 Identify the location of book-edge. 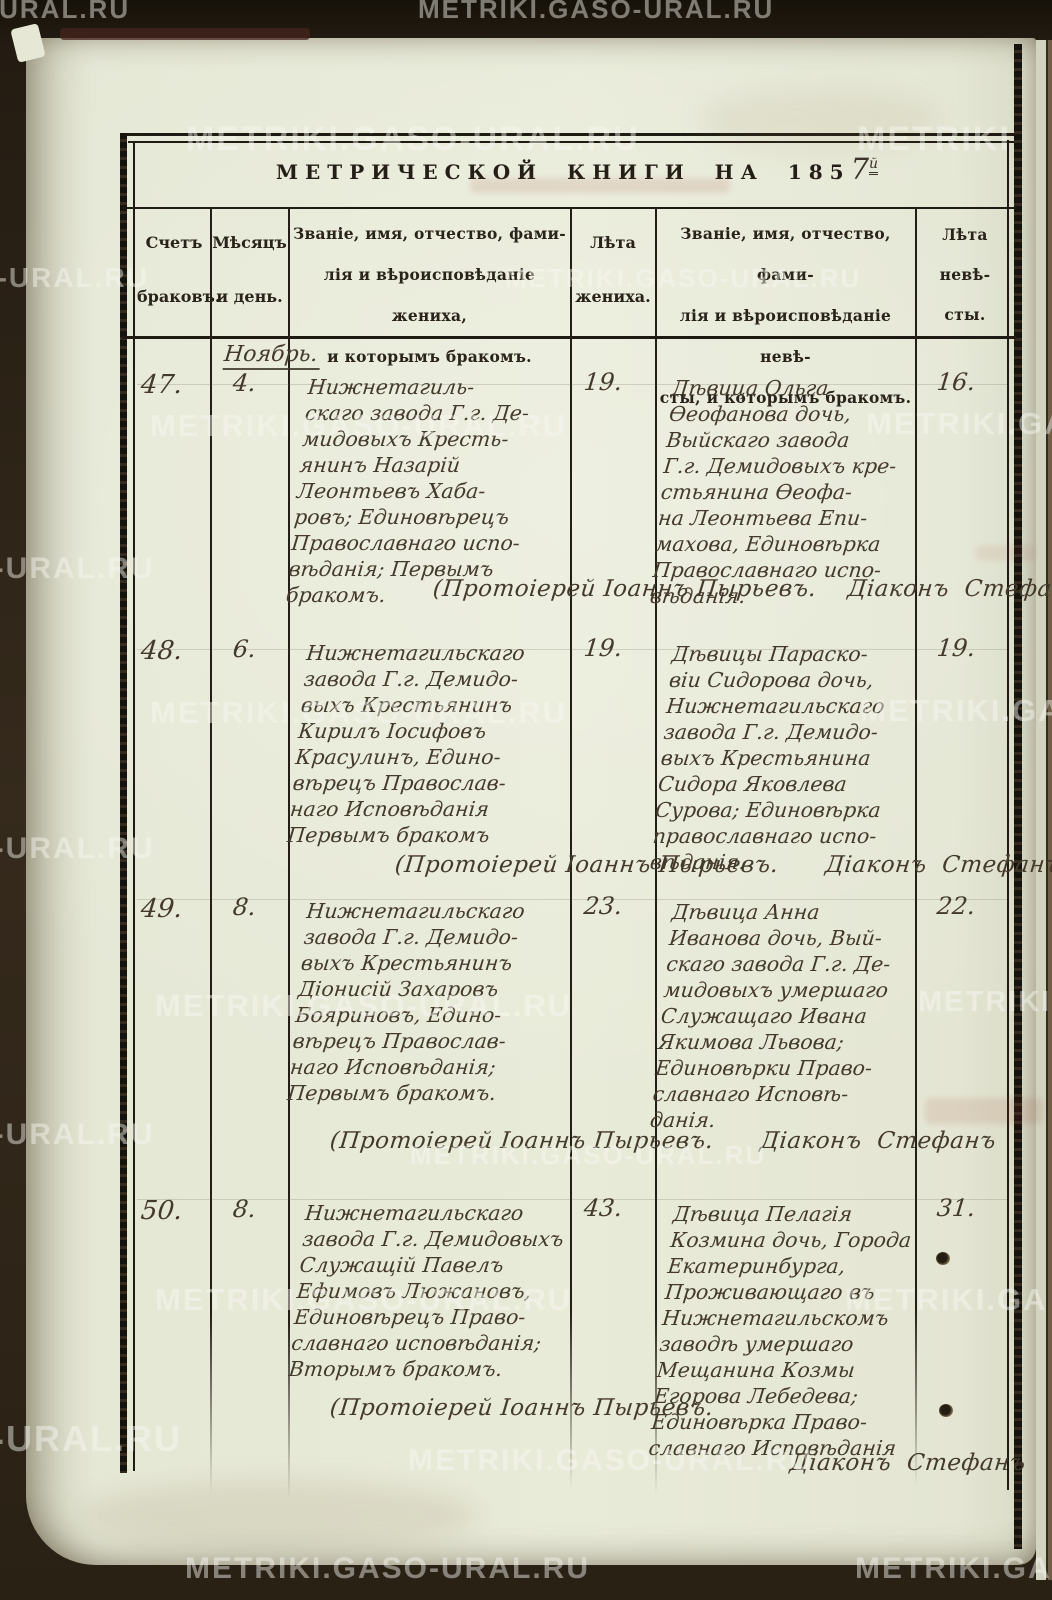
(1050, 810).